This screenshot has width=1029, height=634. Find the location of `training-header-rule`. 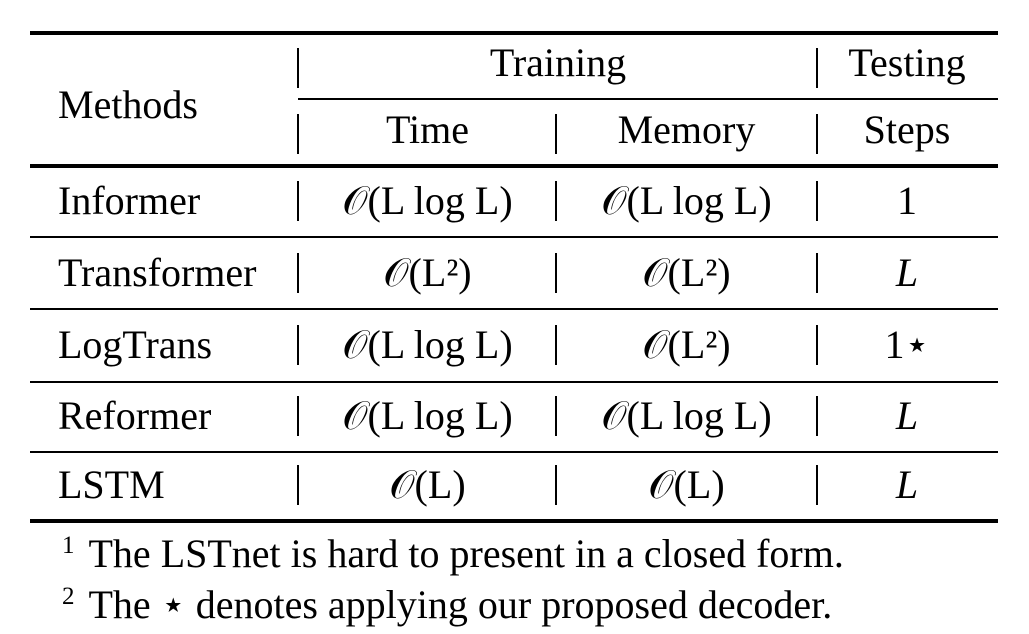

training-header-rule is located at coordinates (648, 99).